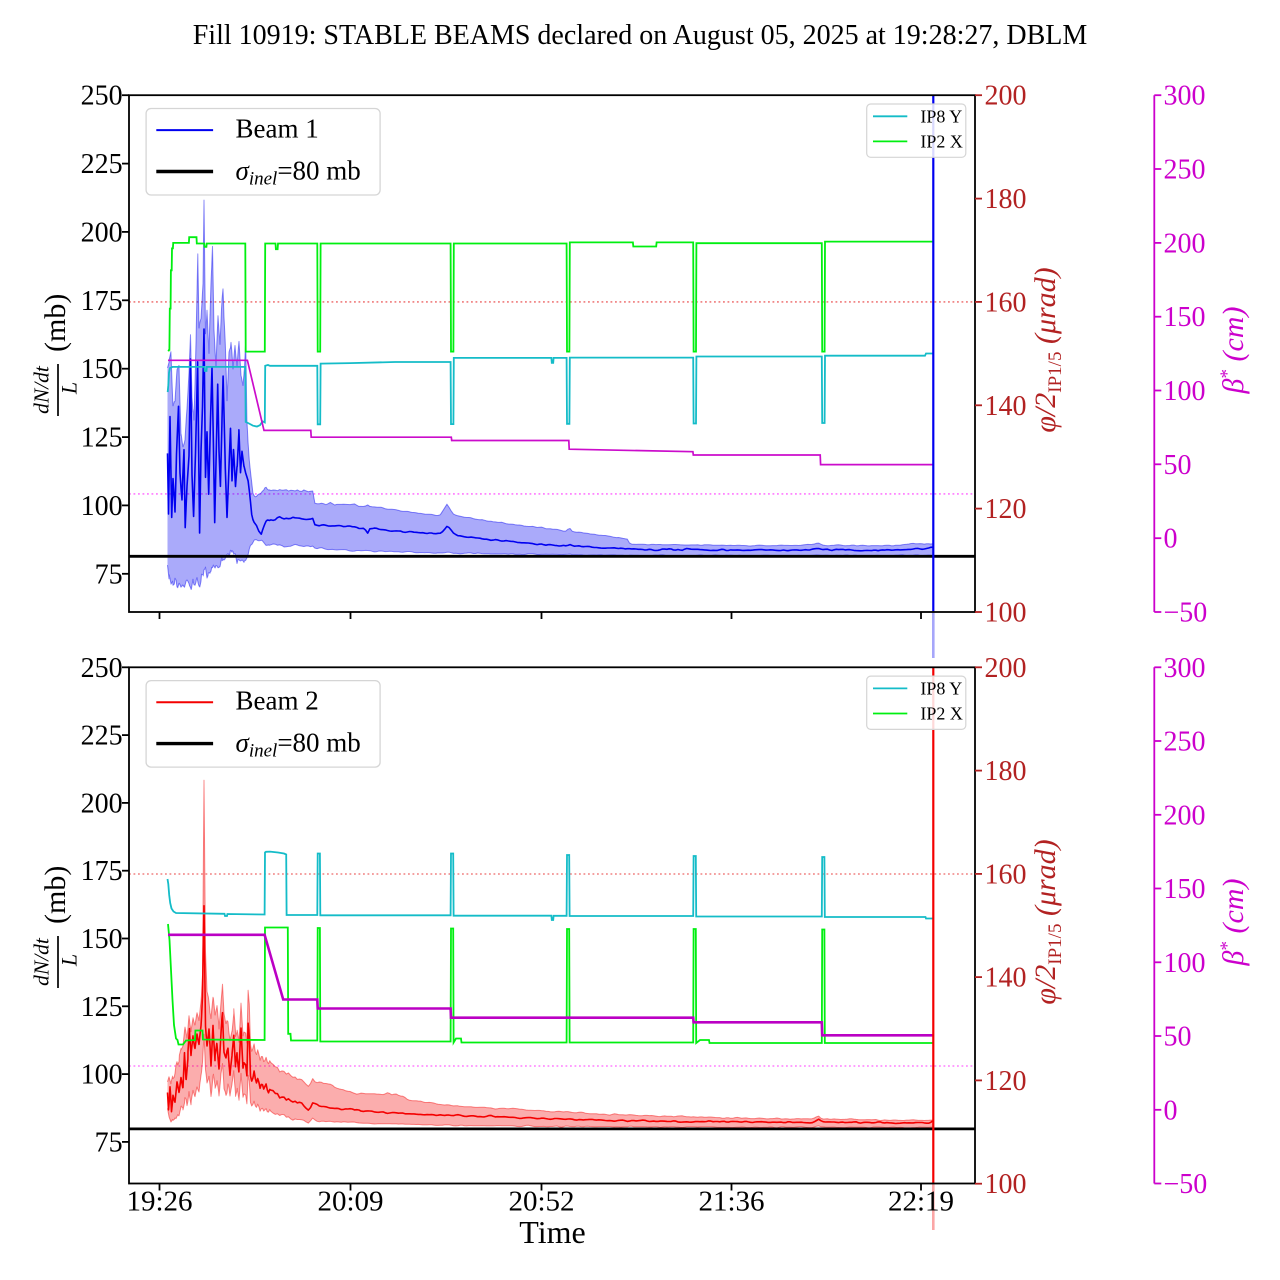 Image resolution: width=1280 pixels, height=1280 pixels. What do you see at coordinates (731, 1202) in the screenshot?
I see `svg-text: 21:36` at bounding box center [731, 1202].